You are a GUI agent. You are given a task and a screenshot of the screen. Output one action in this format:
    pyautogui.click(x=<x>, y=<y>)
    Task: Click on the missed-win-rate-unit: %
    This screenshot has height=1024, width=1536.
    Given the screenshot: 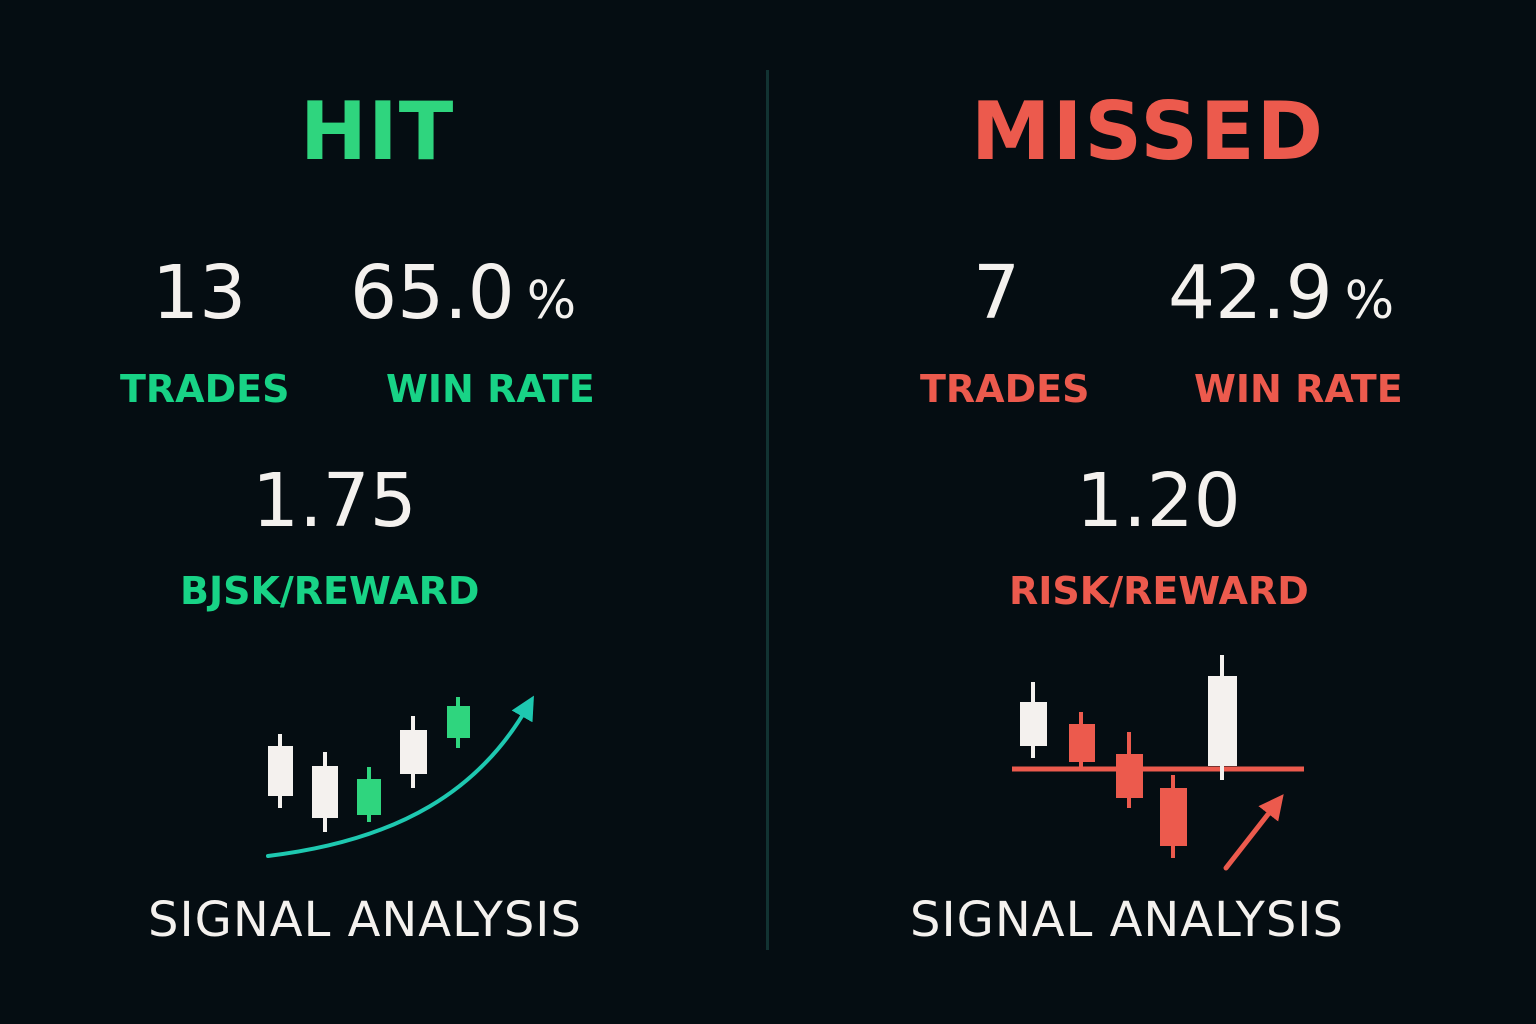 What is the action you would take?
    pyautogui.click(x=1369, y=301)
    